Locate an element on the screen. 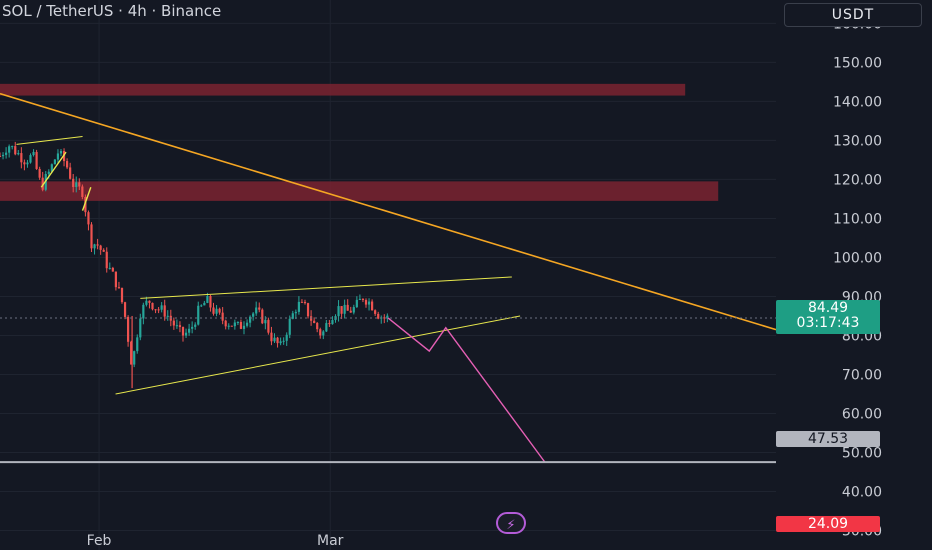 The image size is (932, 550). y-tick-label: 50.00 is located at coordinates (862, 453).